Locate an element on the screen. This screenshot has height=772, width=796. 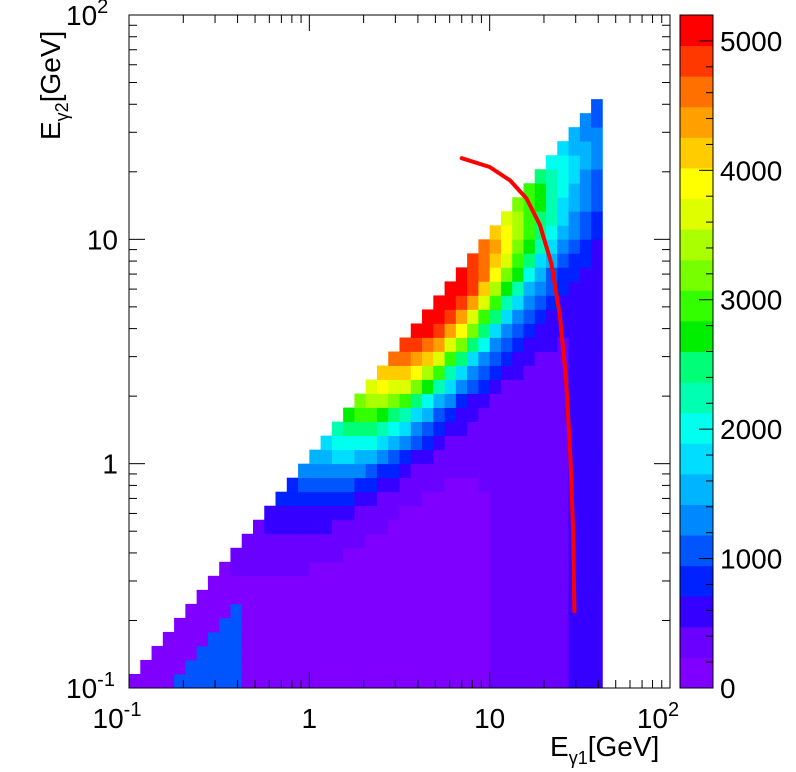
color-scale-tick-label: 0 is located at coordinates (728, 688).